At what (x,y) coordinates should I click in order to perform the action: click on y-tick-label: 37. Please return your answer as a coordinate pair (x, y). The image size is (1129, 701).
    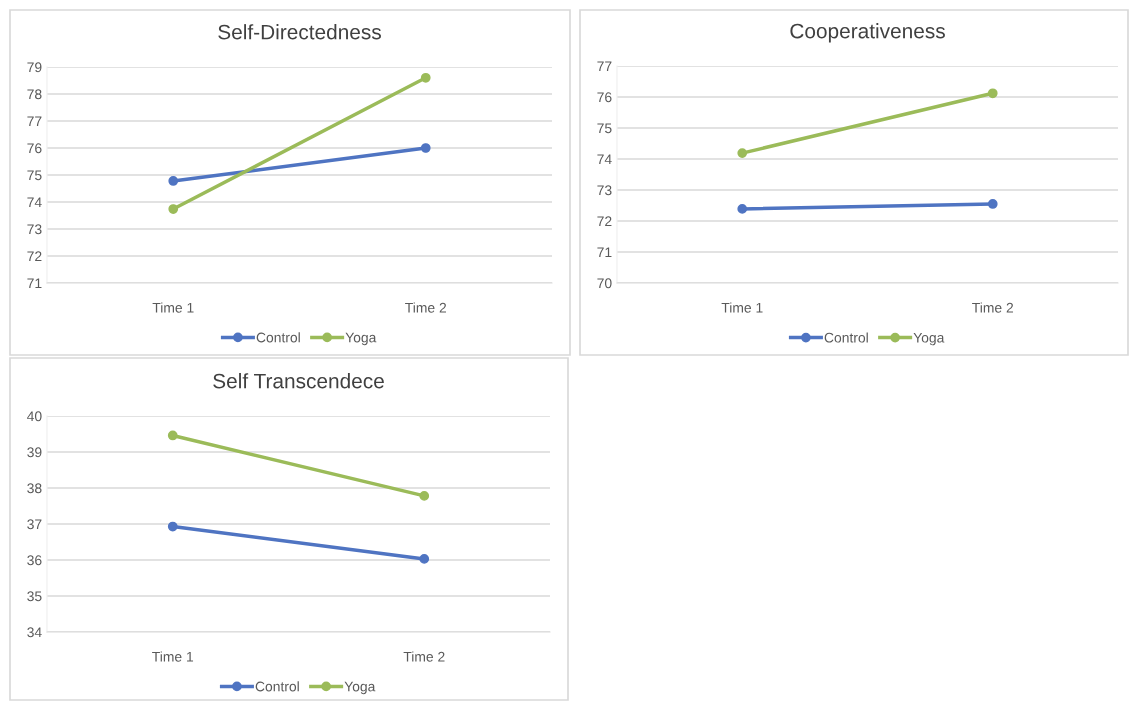
    Looking at the image, I should click on (34, 524).